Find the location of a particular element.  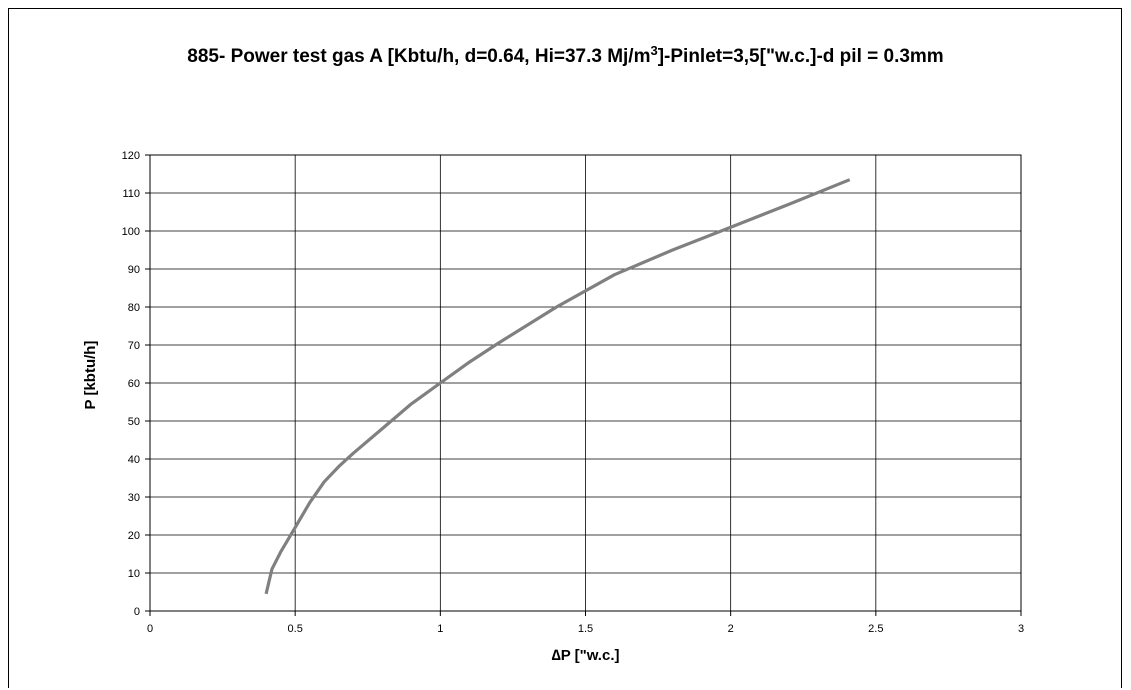

x-tick-label: 2.5 is located at coordinates (875, 629).